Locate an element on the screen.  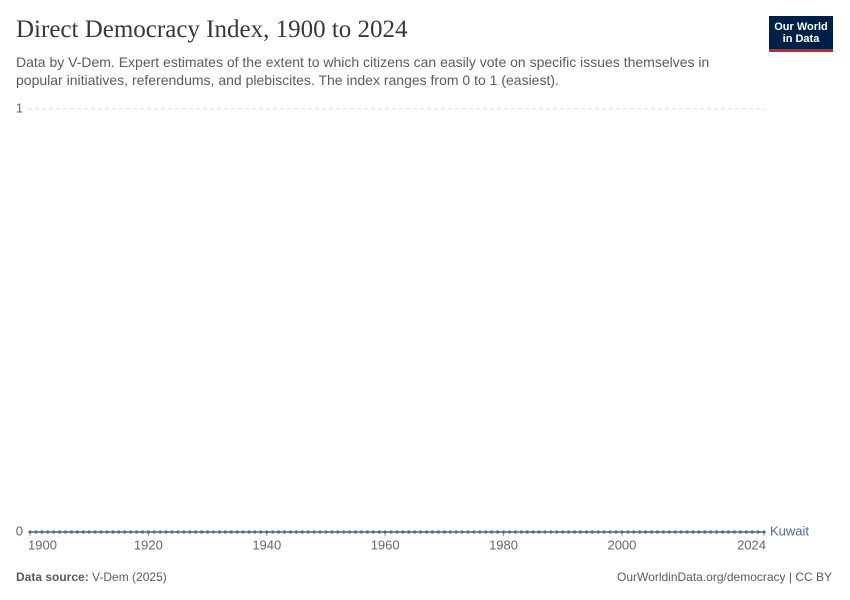
x-tick-label: 1920 is located at coordinates (148, 544).